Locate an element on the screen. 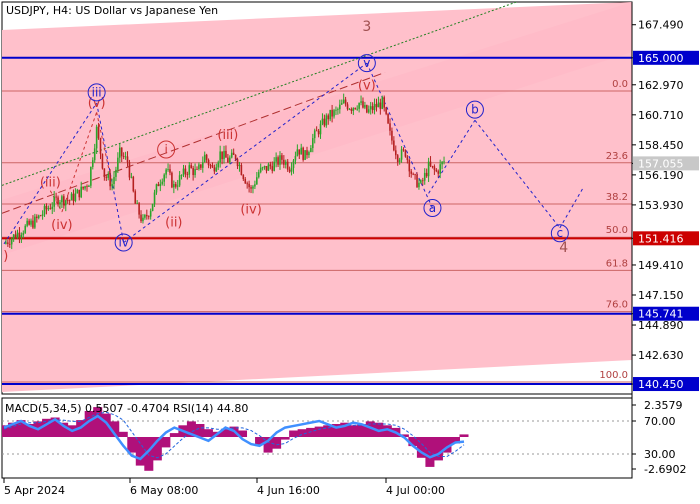 This screenshot has width=700, height=504. chart-title: USDJPY, H4: US Dollar vs Japanese Yen is located at coordinates (112, 10).